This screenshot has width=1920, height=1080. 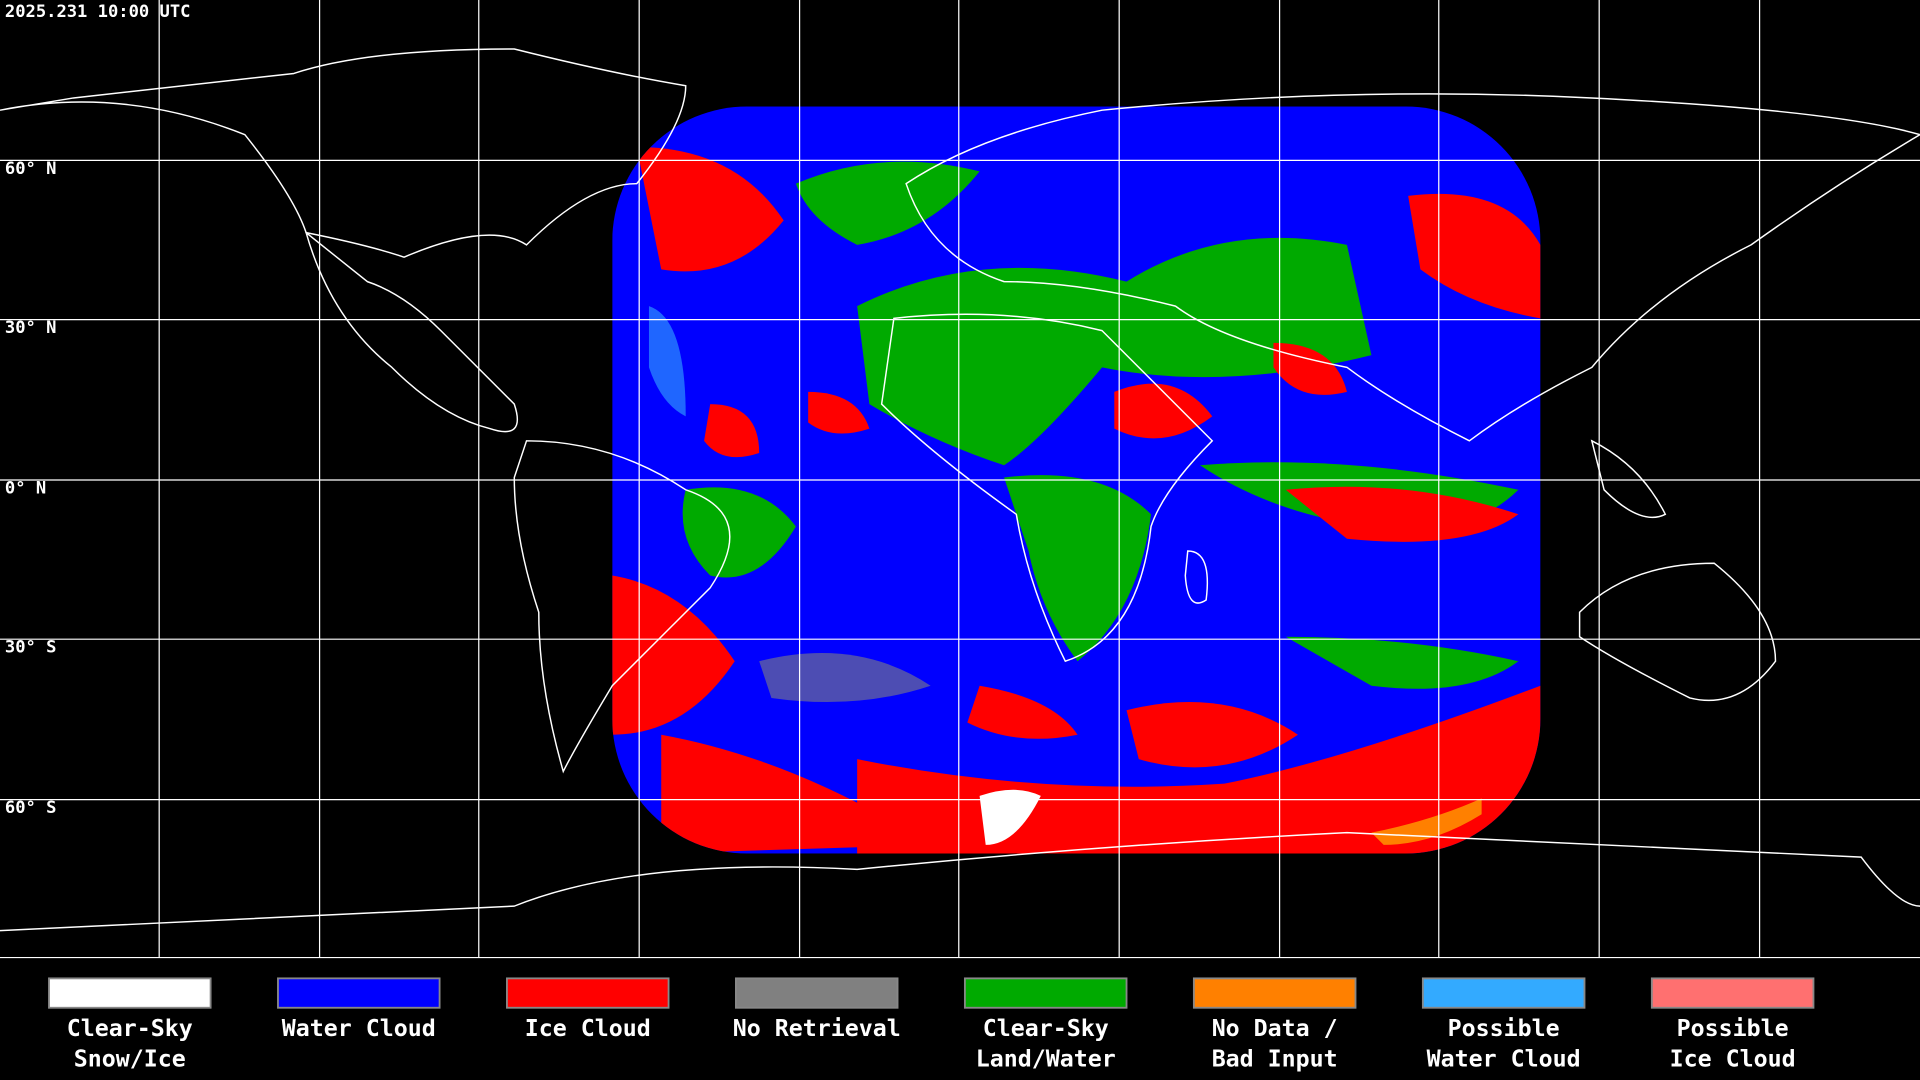 What do you see at coordinates (1677, 632) in the screenshot?
I see `australia` at bounding box center [1677, 632].